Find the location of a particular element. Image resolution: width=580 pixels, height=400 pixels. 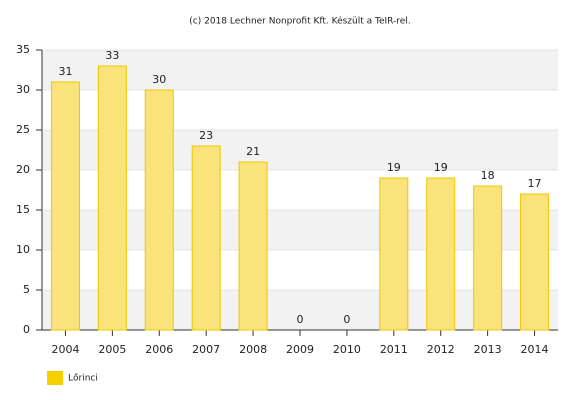

data-label: 23 is located at coordinates (206, 135).